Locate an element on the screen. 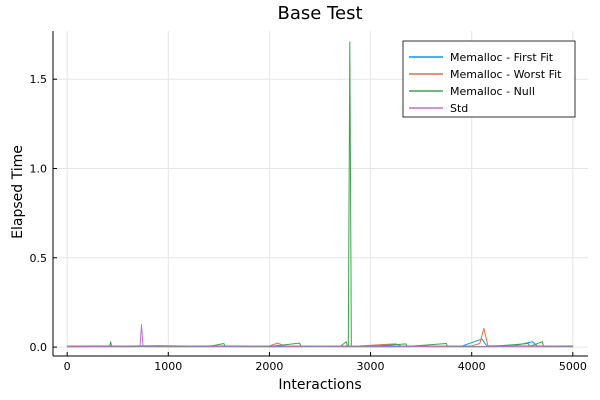  y-tick-label: 1.5 is located at coordinates (39, 79).